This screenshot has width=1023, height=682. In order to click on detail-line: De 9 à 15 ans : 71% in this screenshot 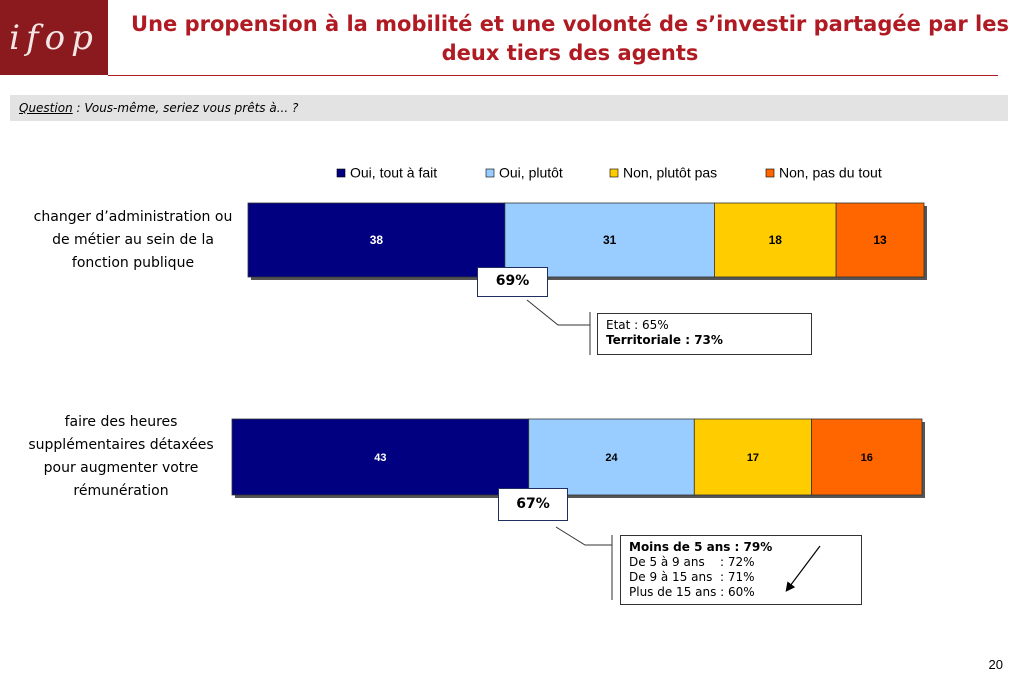, I will do `click(692, 577)`.